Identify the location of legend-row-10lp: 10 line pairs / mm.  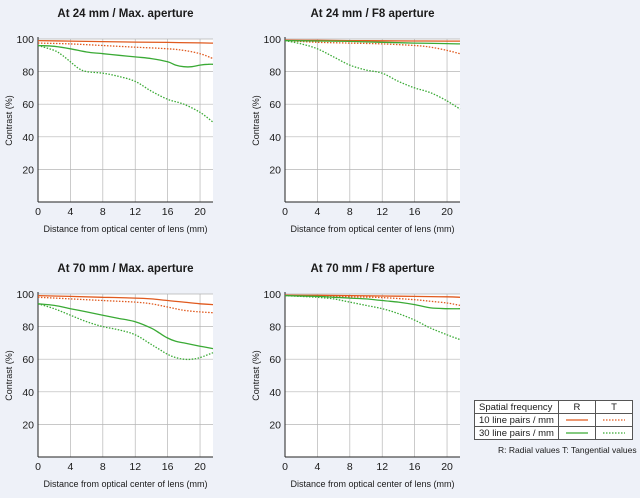
(516, 420).